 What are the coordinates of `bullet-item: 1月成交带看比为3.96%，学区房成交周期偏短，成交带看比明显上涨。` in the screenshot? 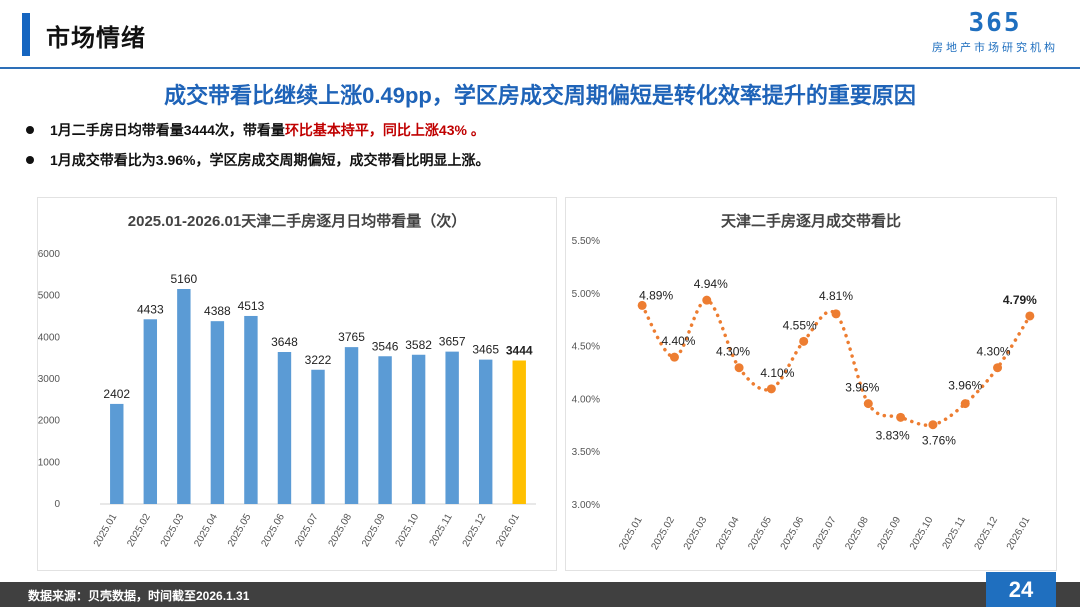 It's located at (542, 163).